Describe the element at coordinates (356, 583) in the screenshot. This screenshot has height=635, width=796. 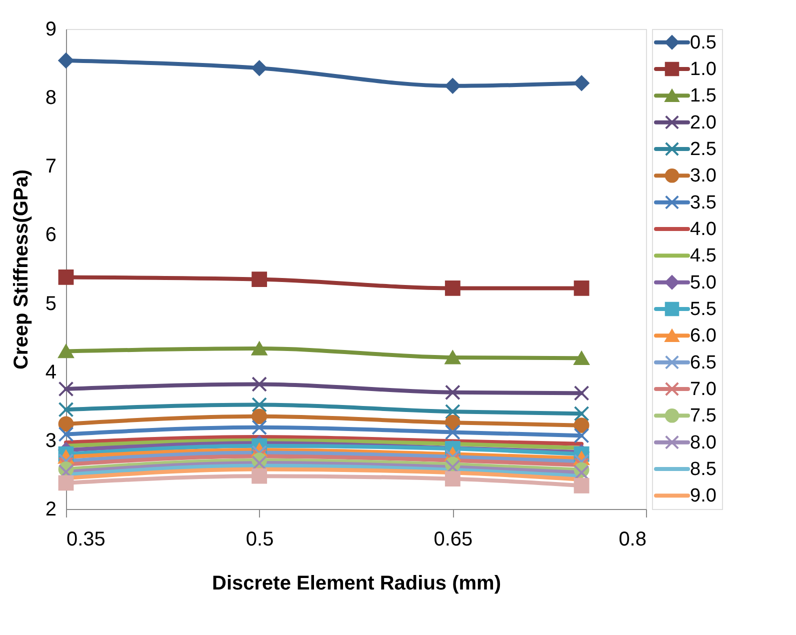
I see `x-axis-title: Discrete Element Radius (mm)` at that location.